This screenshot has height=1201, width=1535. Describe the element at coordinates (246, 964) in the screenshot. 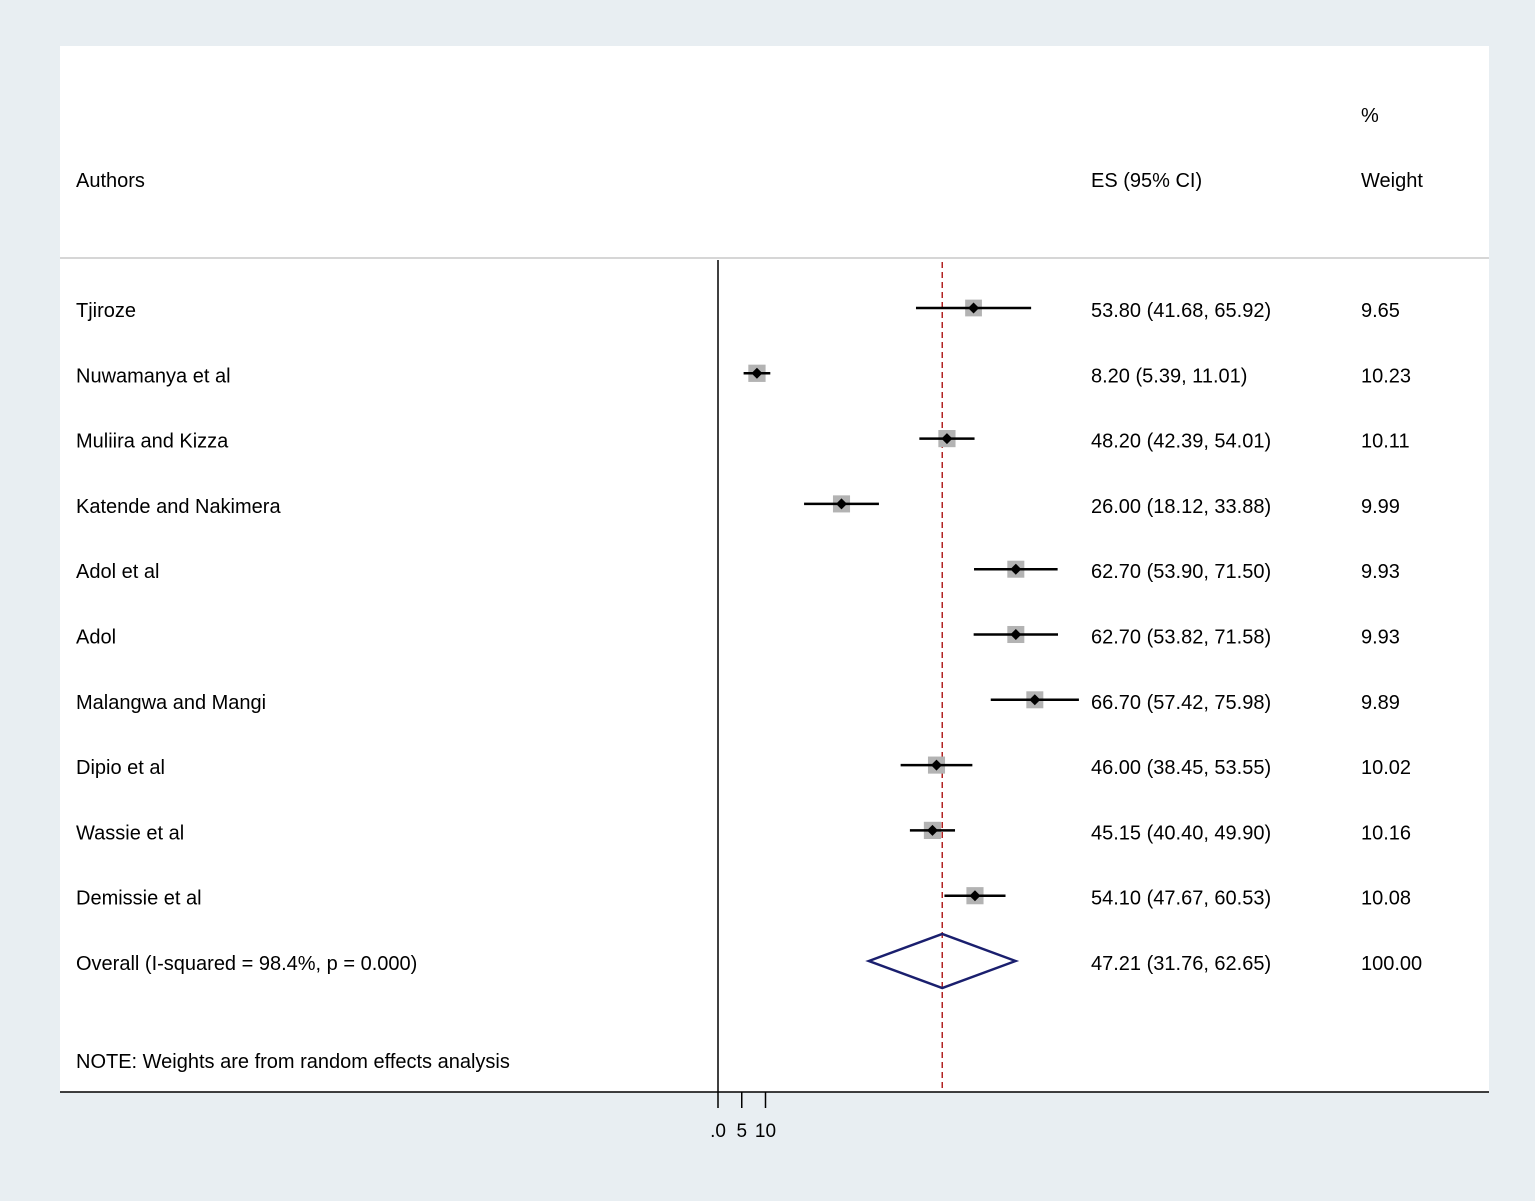

I see `overall-label: Overall (I-squared = 98.4%, p = 0.000)` at that location.